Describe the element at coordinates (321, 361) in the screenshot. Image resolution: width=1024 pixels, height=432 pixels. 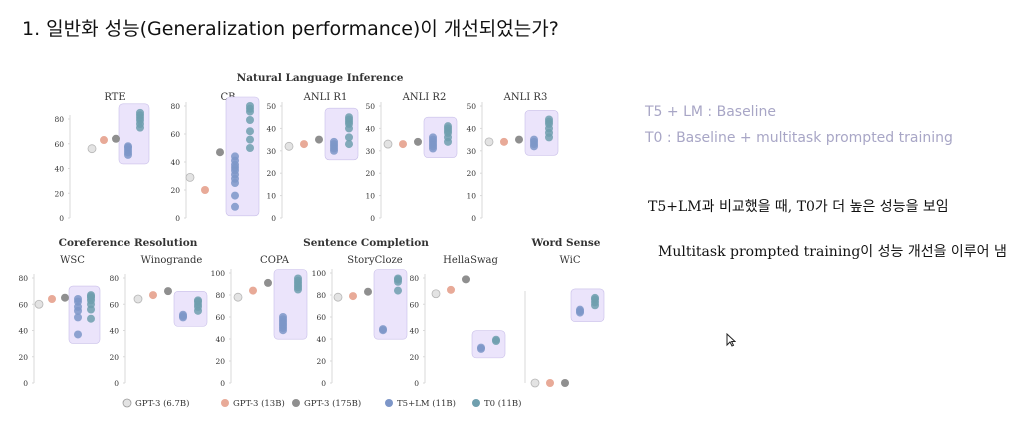
I see `y-tick-label: 20` at that location.